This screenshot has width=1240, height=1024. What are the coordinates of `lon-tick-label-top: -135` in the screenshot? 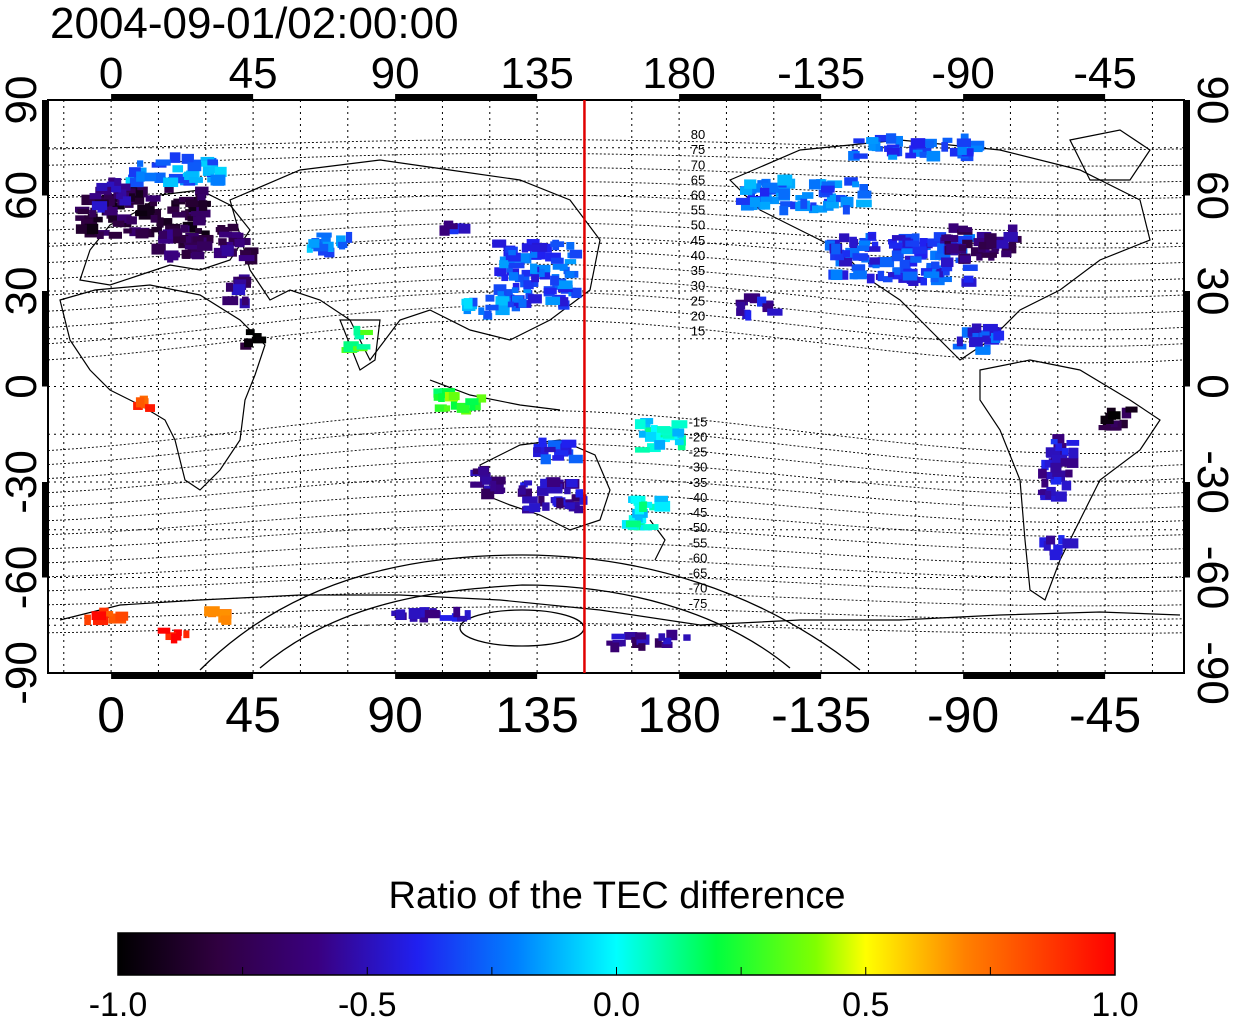 It's located at (821, 73).